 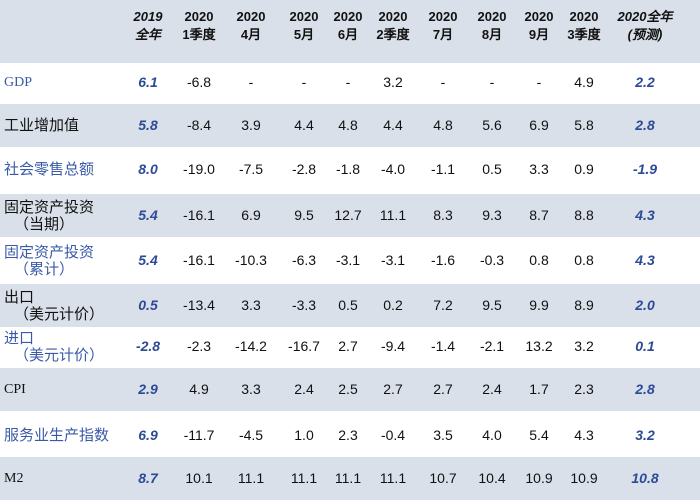 I want to click on row-label: 固定资产投资 （当期）, so click(x=49, y=215).